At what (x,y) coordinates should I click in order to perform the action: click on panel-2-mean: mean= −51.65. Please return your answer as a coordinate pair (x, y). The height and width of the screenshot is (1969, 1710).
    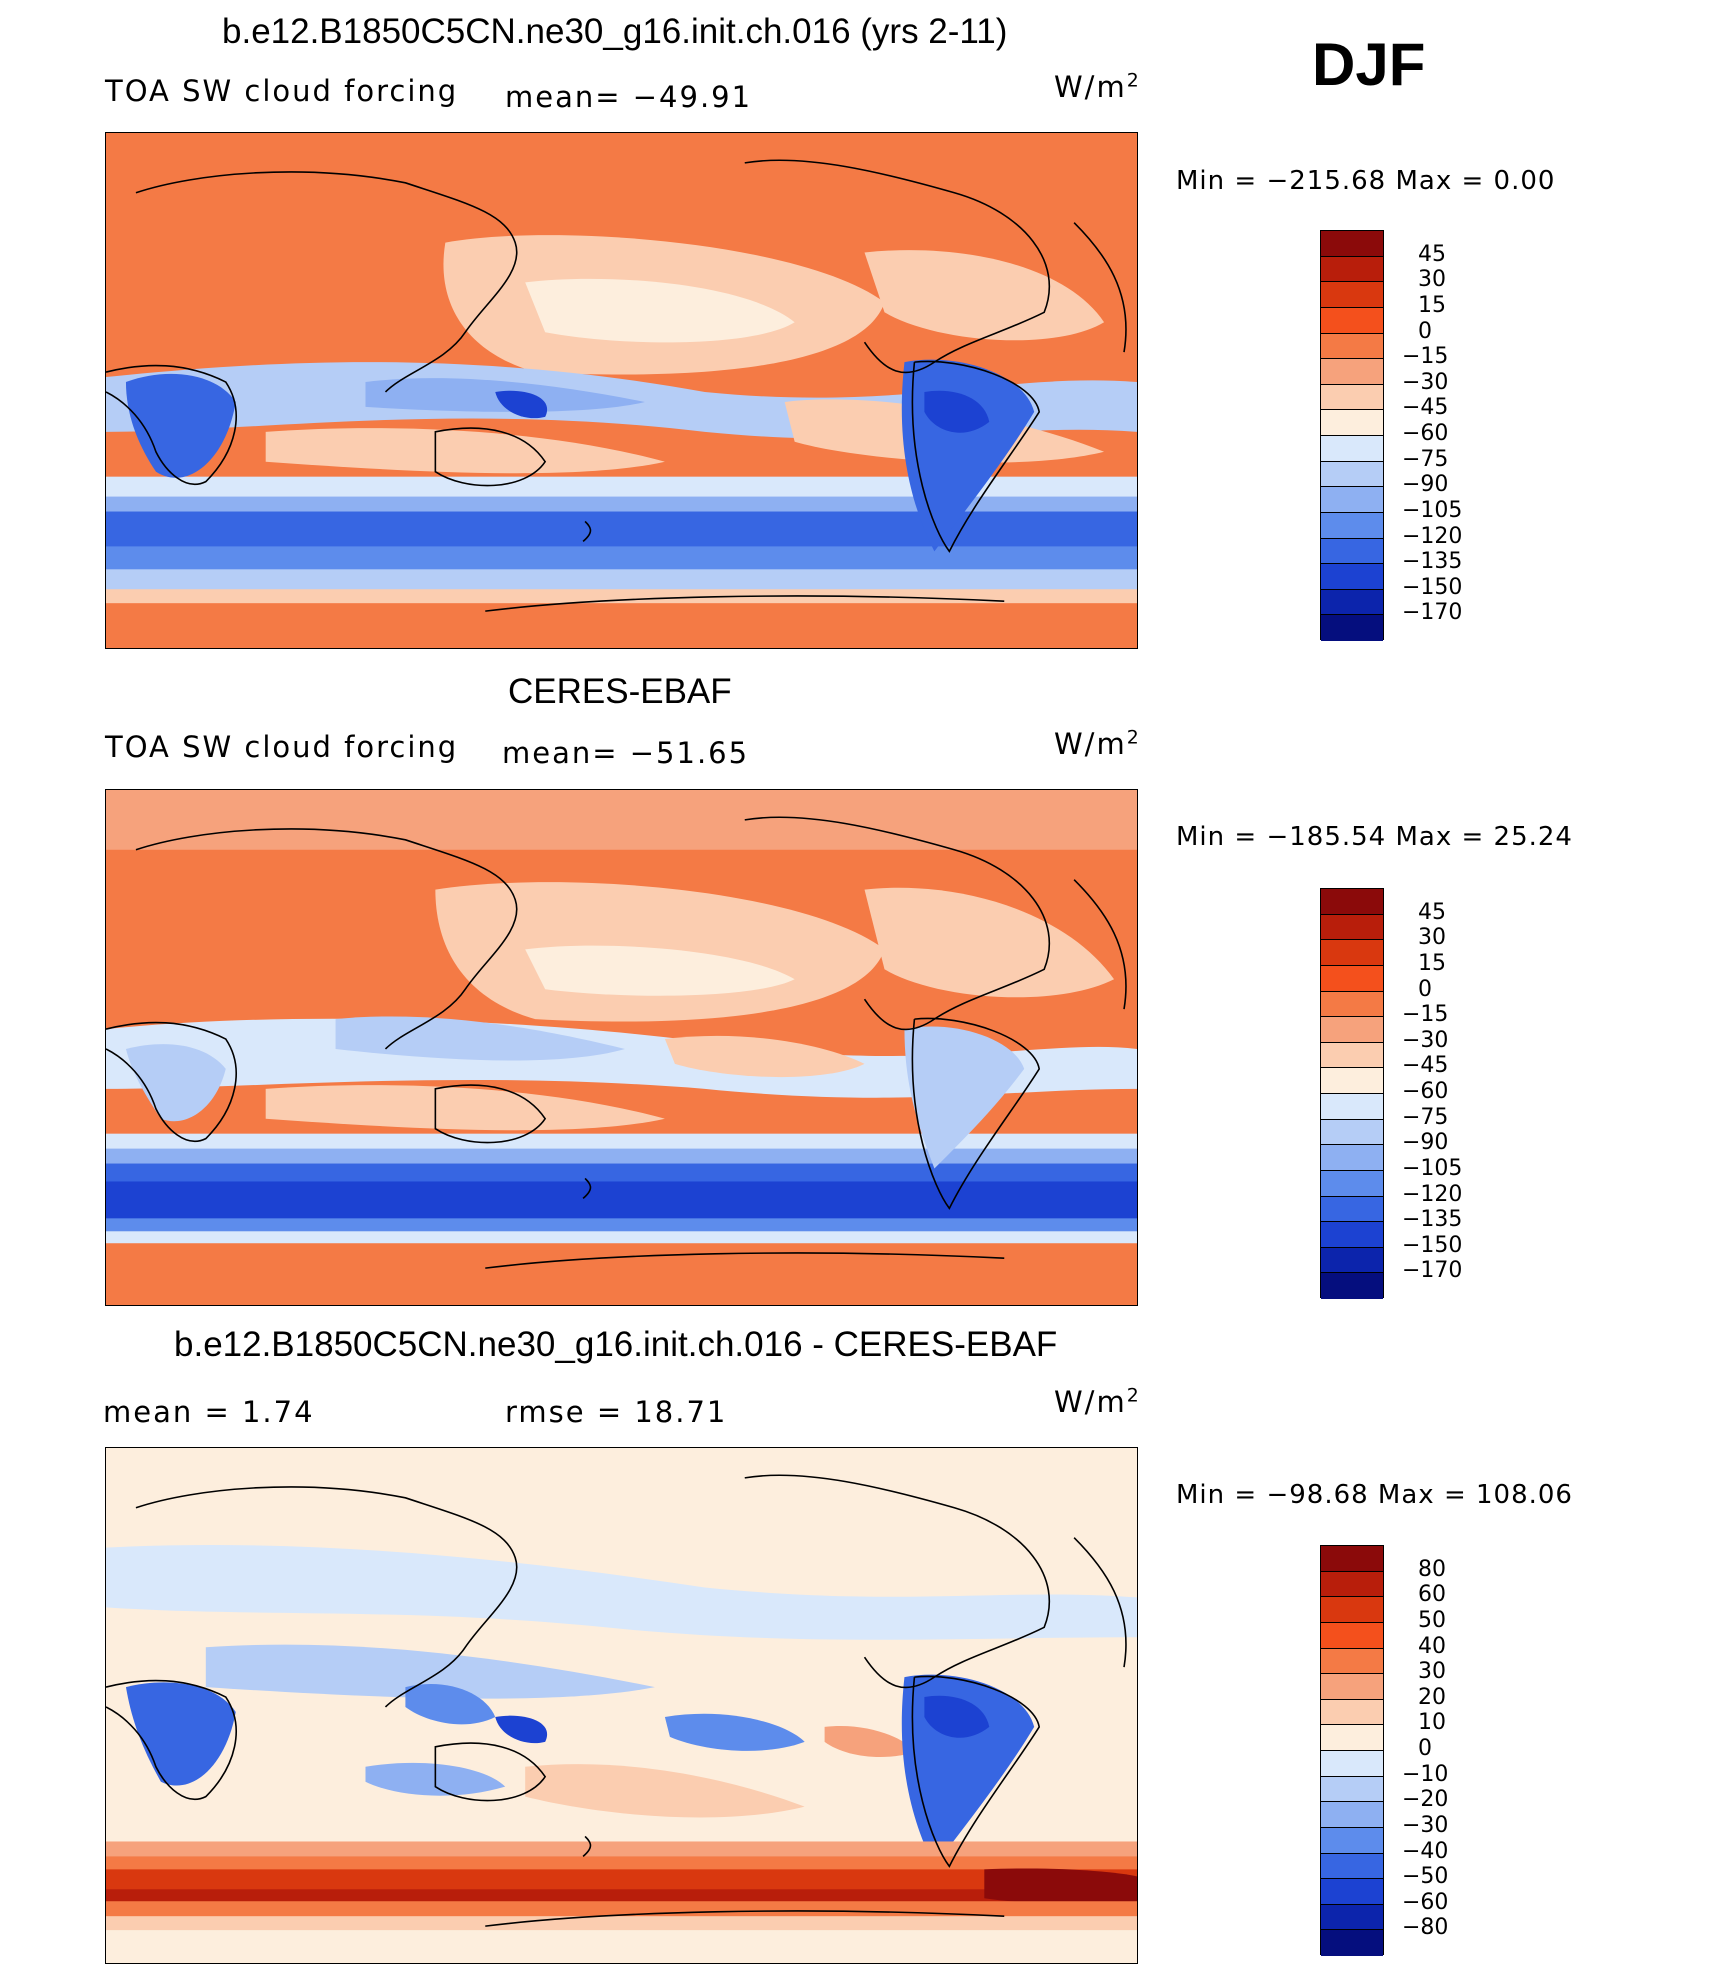
    Looking at the image, I should click on (626, 753).